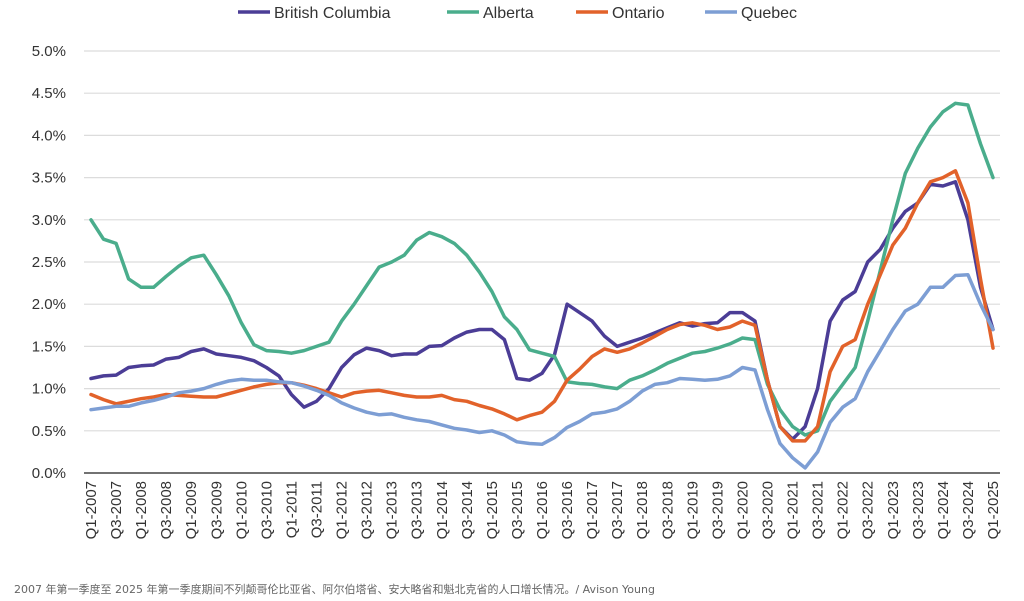 The width and height of the screenshot is (1024, 601). I want to click on legend-item: Alberta, so click(490, 13).